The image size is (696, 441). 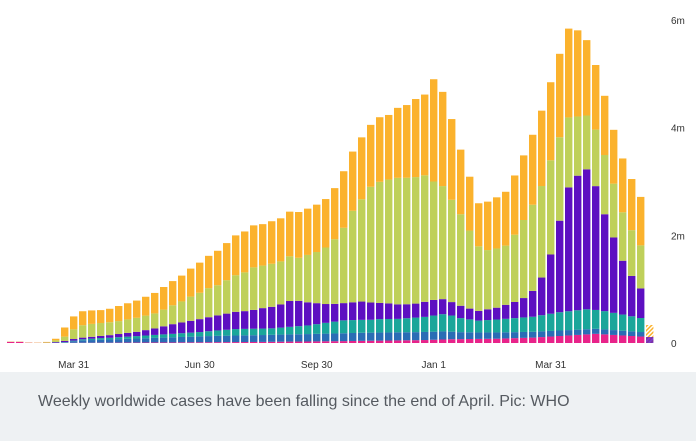 What do you see at coordinates (281, 316) in the screenshot?
I see `bar-segment-s3-w30` at bounding box center [281, 316].